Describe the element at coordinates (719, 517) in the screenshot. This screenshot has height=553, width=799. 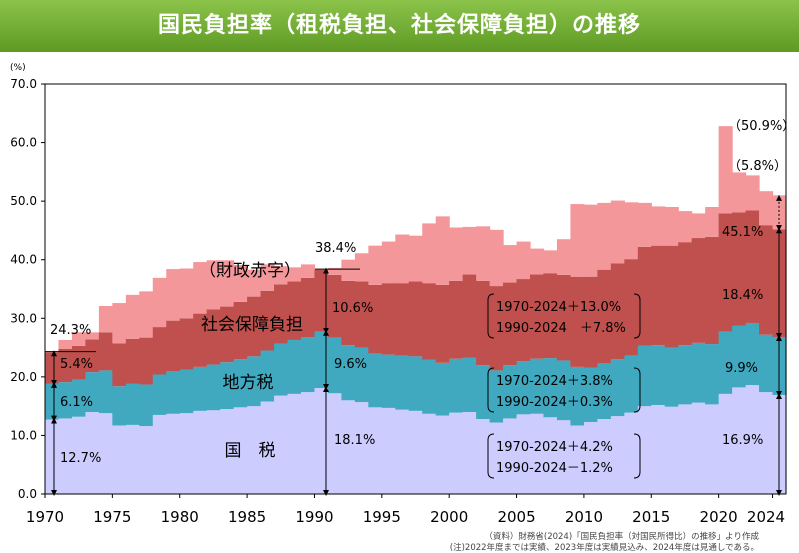
I see `x-tick-label: 2020` at that location.